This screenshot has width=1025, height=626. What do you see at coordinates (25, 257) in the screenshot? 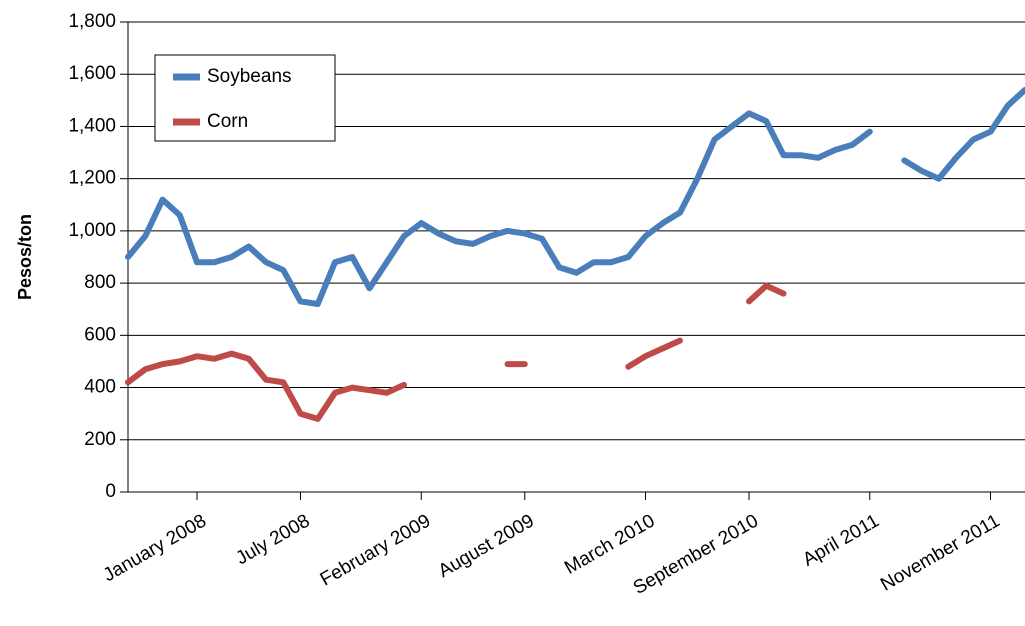
I see `y-axis-title: Pesos/ton` at bounding box center [25, 257].